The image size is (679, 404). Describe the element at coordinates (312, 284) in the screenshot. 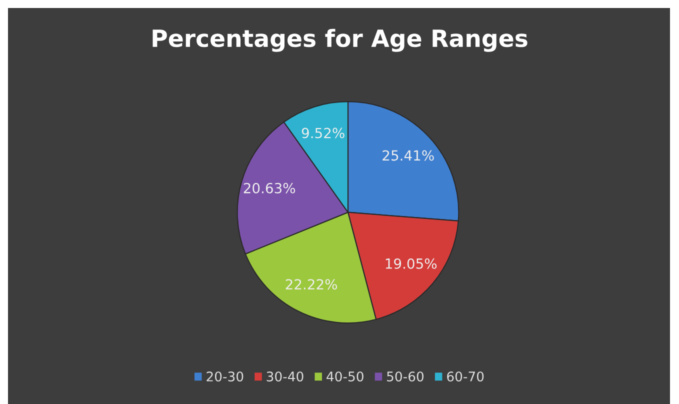

I see `data-label: 22.22%` at that location.